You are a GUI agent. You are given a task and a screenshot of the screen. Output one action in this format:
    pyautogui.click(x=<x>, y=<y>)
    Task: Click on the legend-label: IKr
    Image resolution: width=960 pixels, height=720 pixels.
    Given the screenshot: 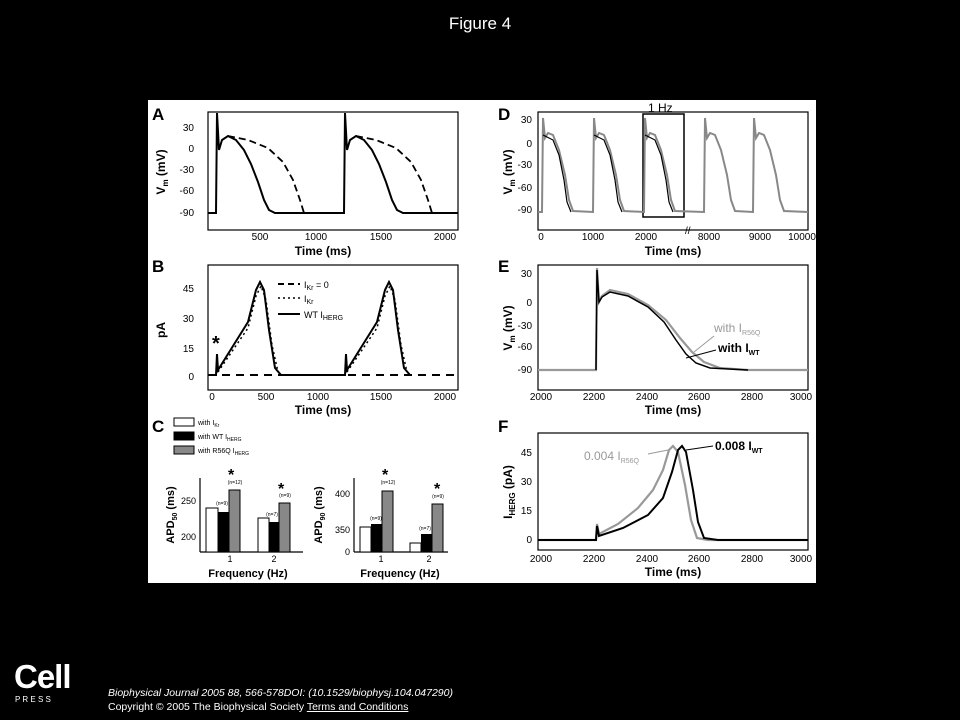 What is the action you would take?
    pyautogui.click(x=309, y=300)
    